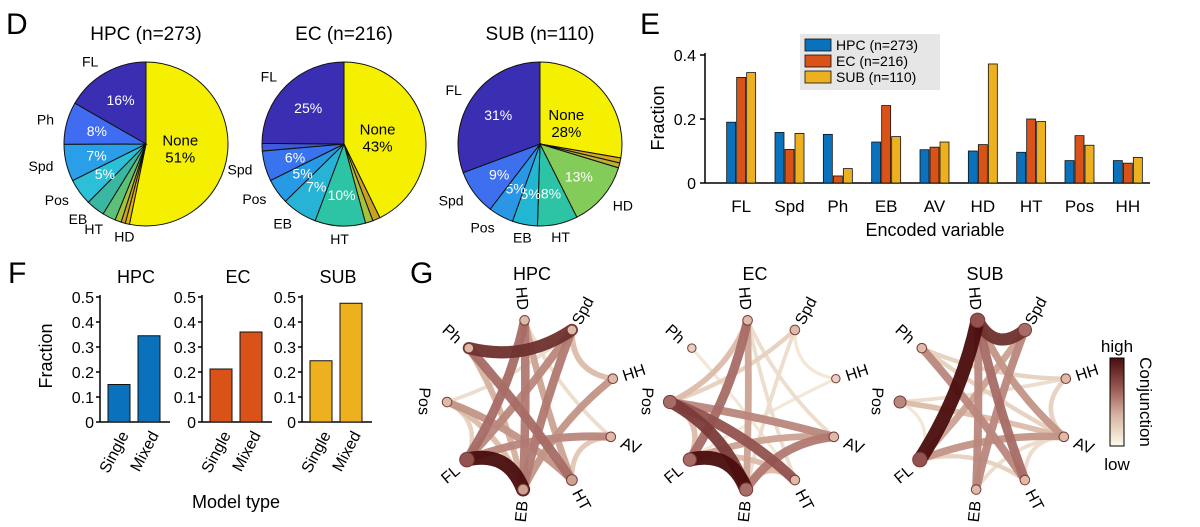 The image size is (1200, 527). I want to click on legend-entry: HPC (n=273), so click(877, 45).